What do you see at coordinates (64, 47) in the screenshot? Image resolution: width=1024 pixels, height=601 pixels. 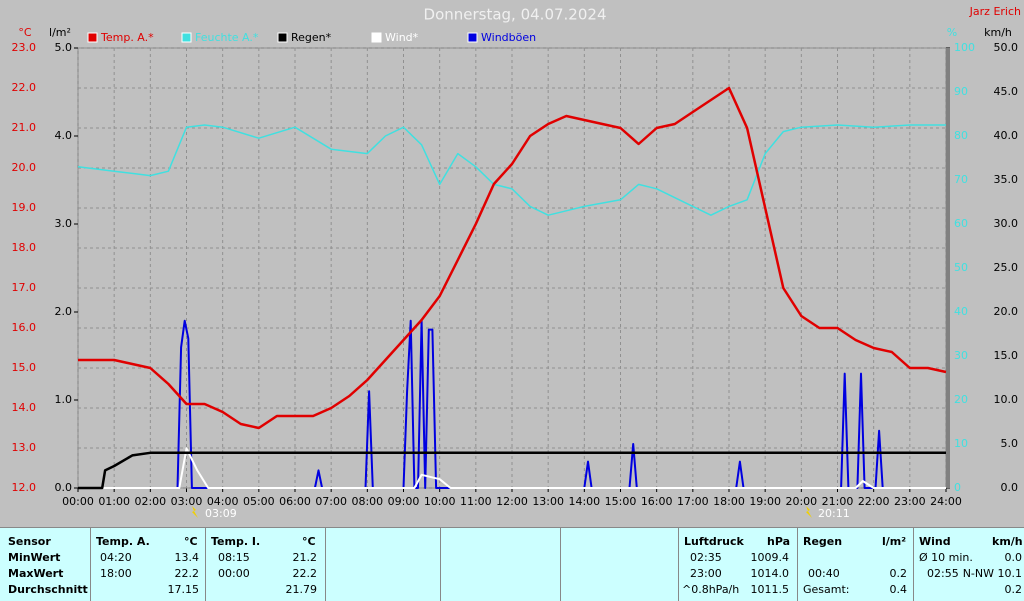 I see `y-tick-label: 5.0` at bounding box center [64, 47].